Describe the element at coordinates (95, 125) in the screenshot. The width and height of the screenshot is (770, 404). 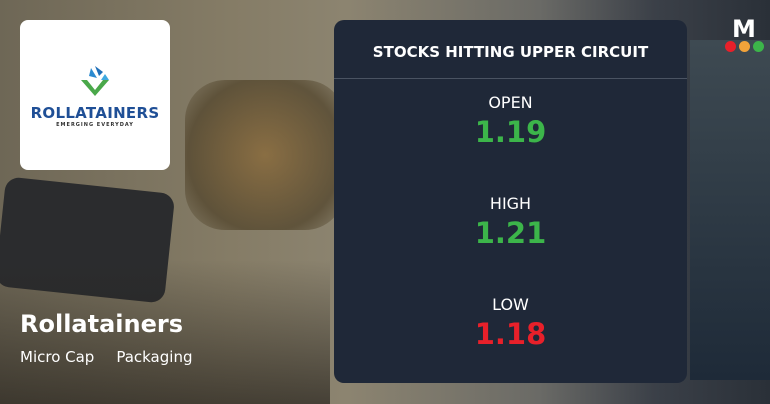
I see `logo-tagline: EMERGING EVERYDAY` at that location.